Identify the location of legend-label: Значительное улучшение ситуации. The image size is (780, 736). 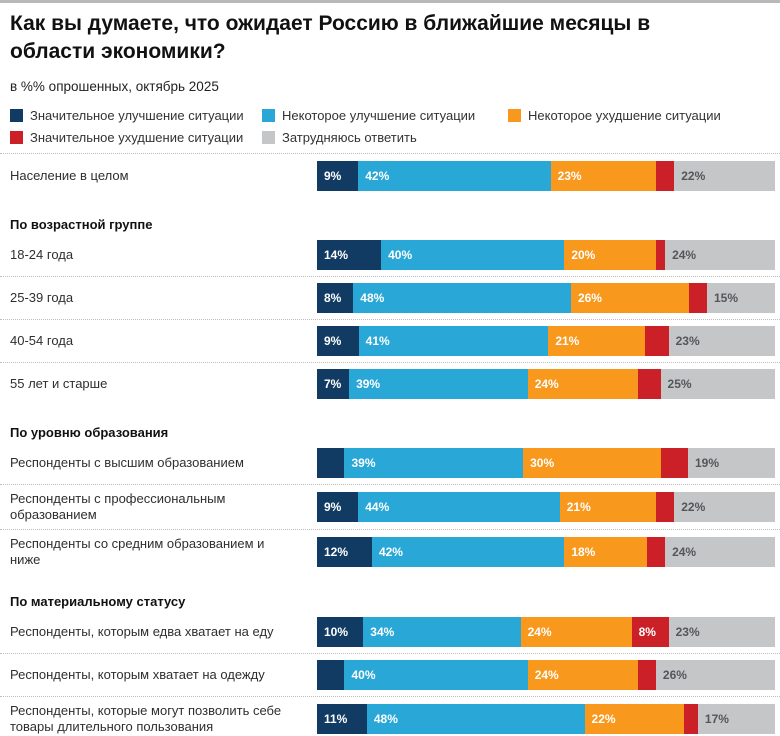
(137, 115).